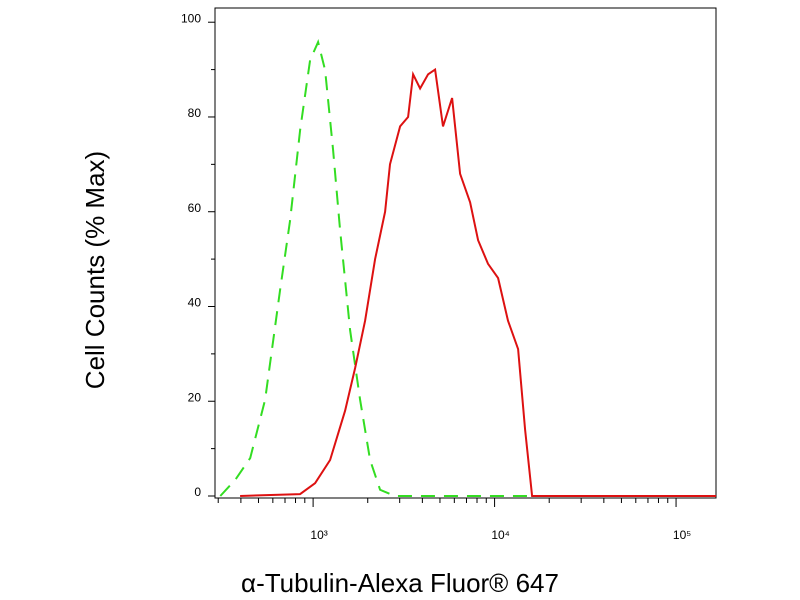 This screenshot has width=800, height=600. I want to click on y-tick-label: 20, so click(195, 397).